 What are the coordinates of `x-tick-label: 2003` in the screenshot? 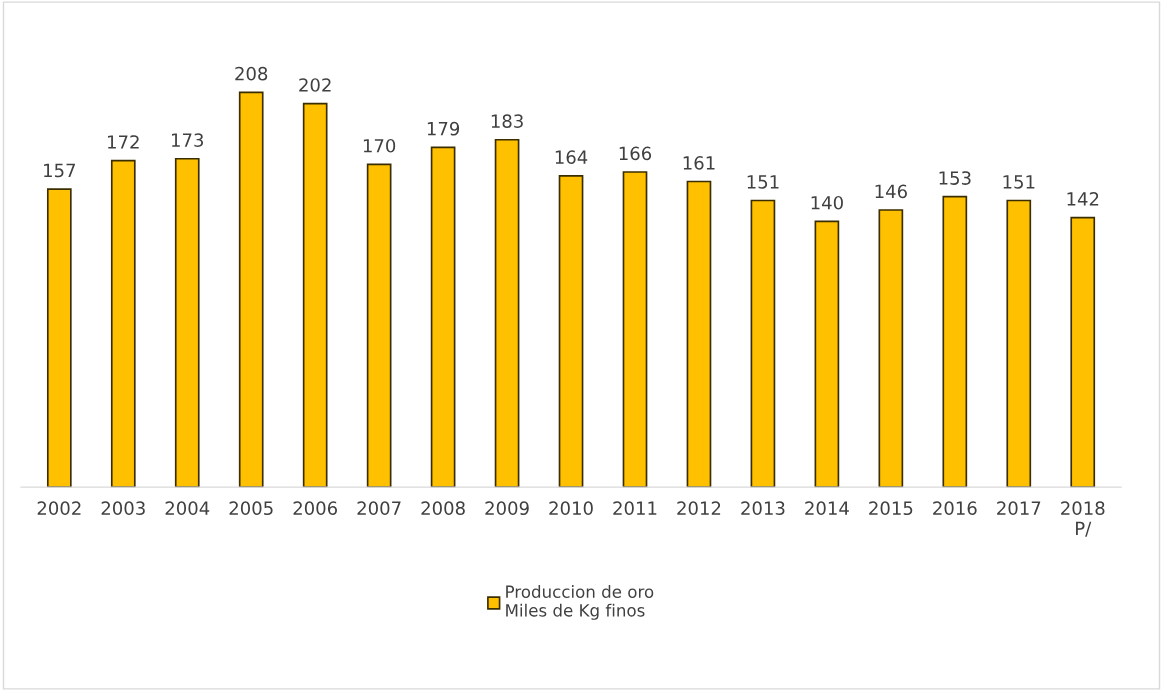 It's located at (123, 508).